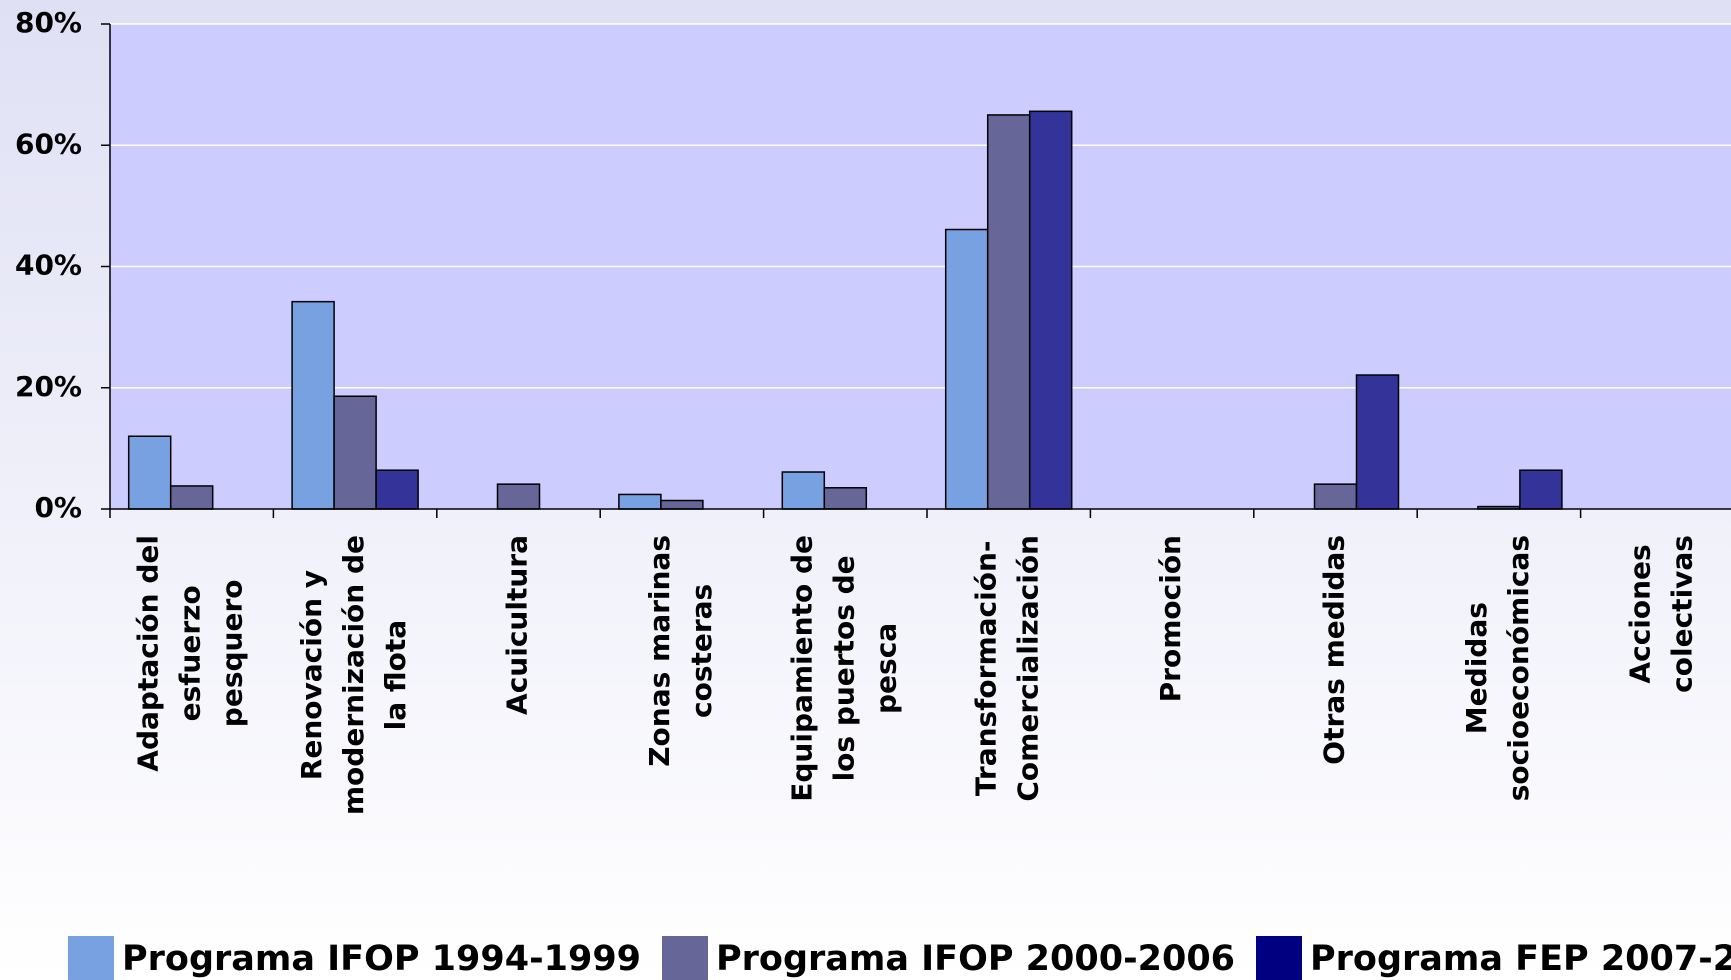 This screenshot has height=980, width=1731. Describe the element at coordinates (58, 507) in the screenshot. I see `y-tick-label: 0%` at that location.